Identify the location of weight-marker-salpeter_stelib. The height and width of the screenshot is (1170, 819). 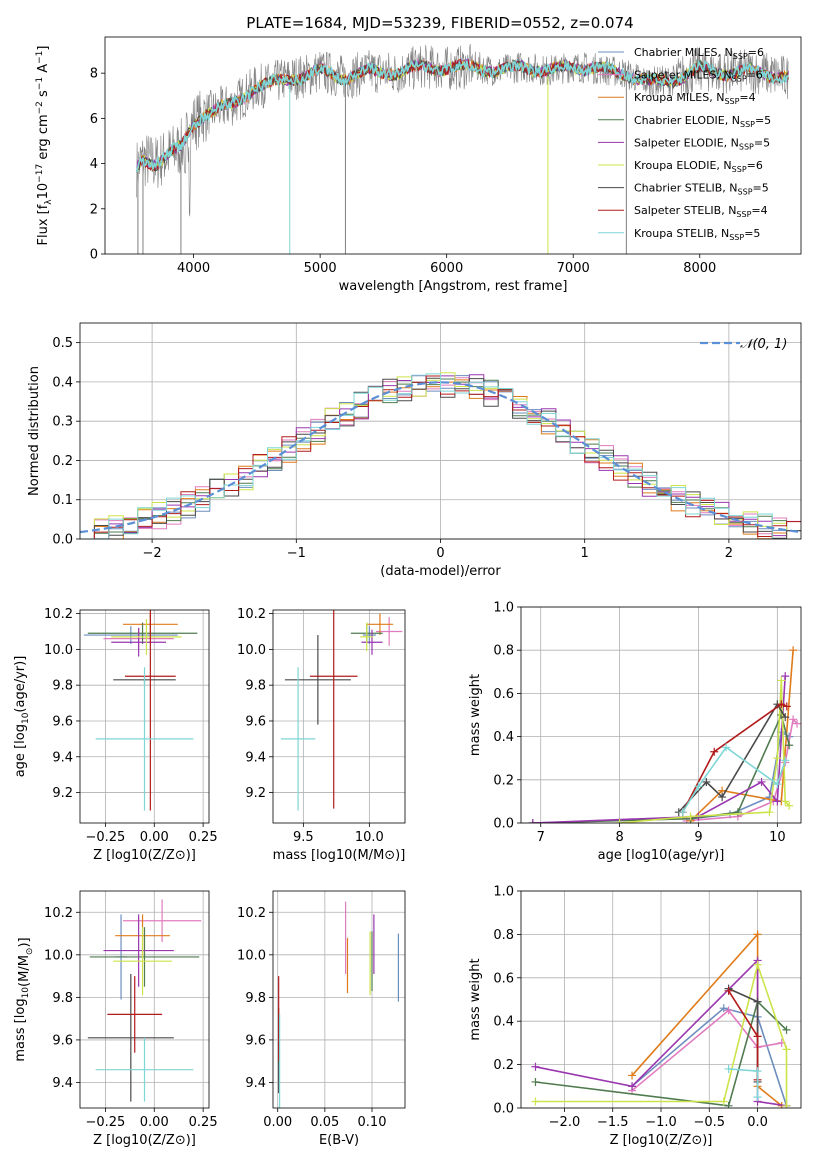
(781, 704).